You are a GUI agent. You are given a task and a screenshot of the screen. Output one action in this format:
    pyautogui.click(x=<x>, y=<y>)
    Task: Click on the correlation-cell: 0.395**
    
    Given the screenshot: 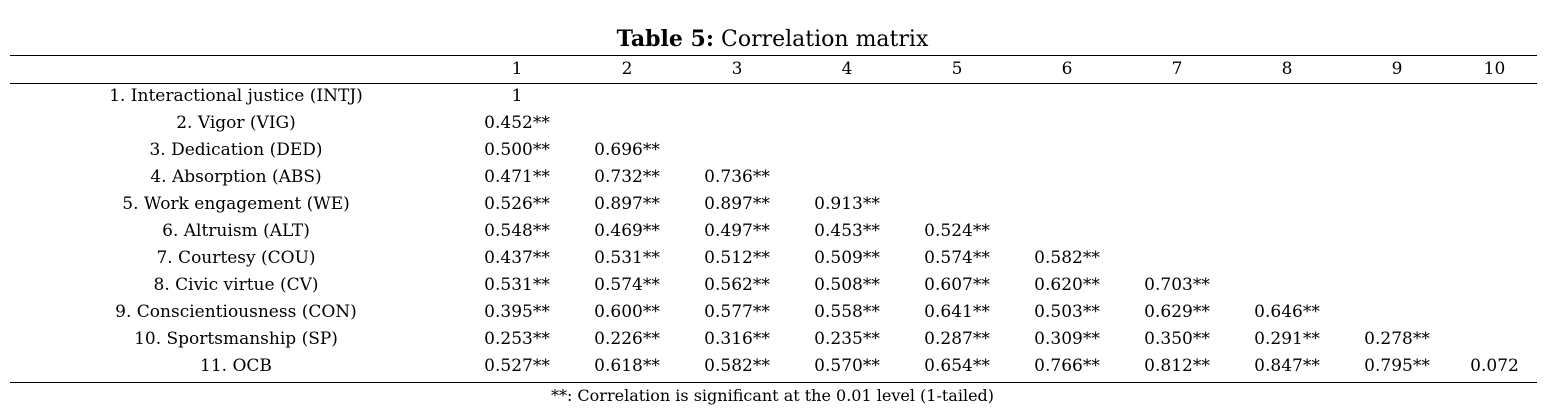 What is the action you would take?
    pyautogui.click(x=517, y=312)
    